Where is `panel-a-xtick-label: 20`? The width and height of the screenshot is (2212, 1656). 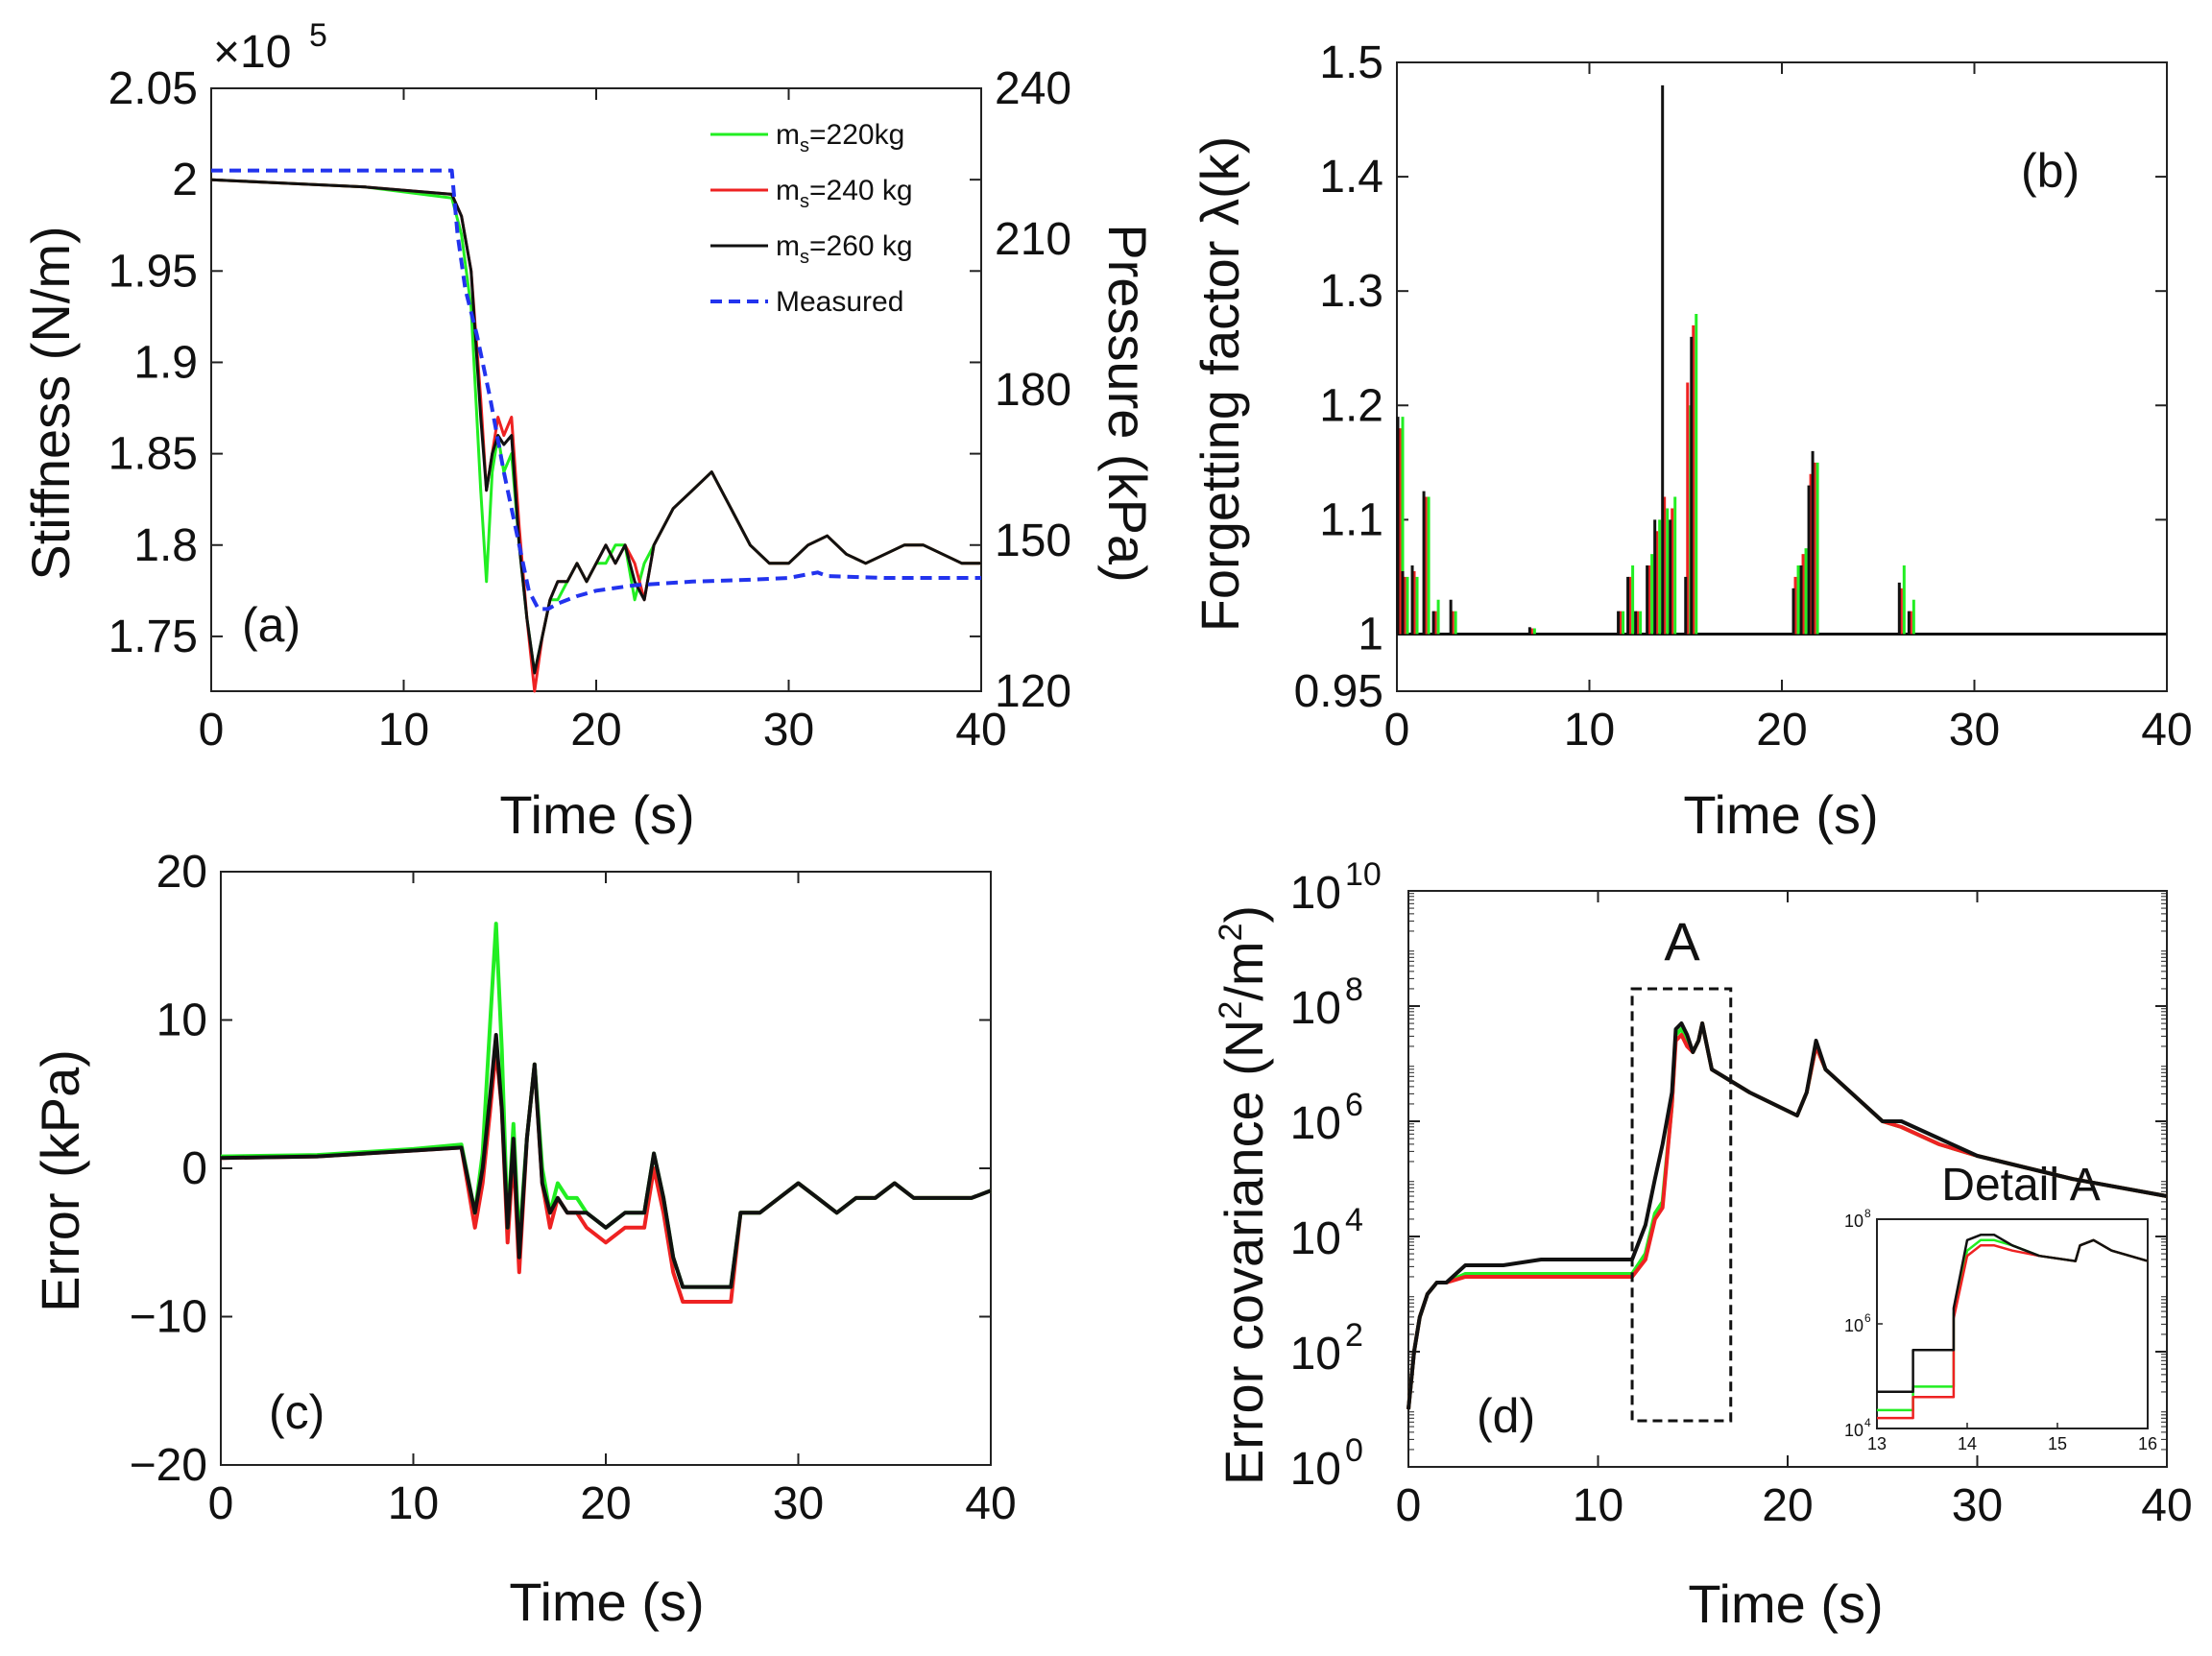
panel-a-xtick-label: 20 is located at coordinates (596, 730).